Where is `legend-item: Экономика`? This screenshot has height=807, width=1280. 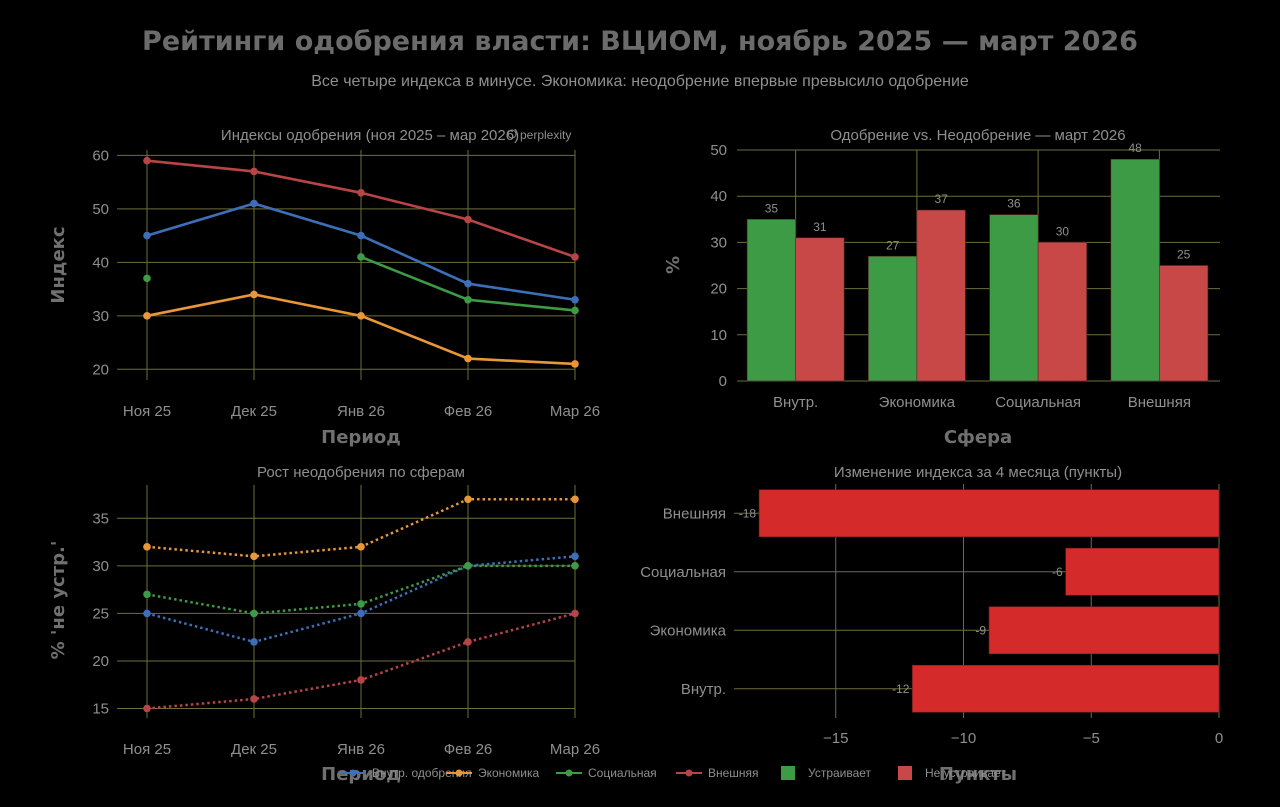
legend-item: Экономика is located at coordinates (492, 773).